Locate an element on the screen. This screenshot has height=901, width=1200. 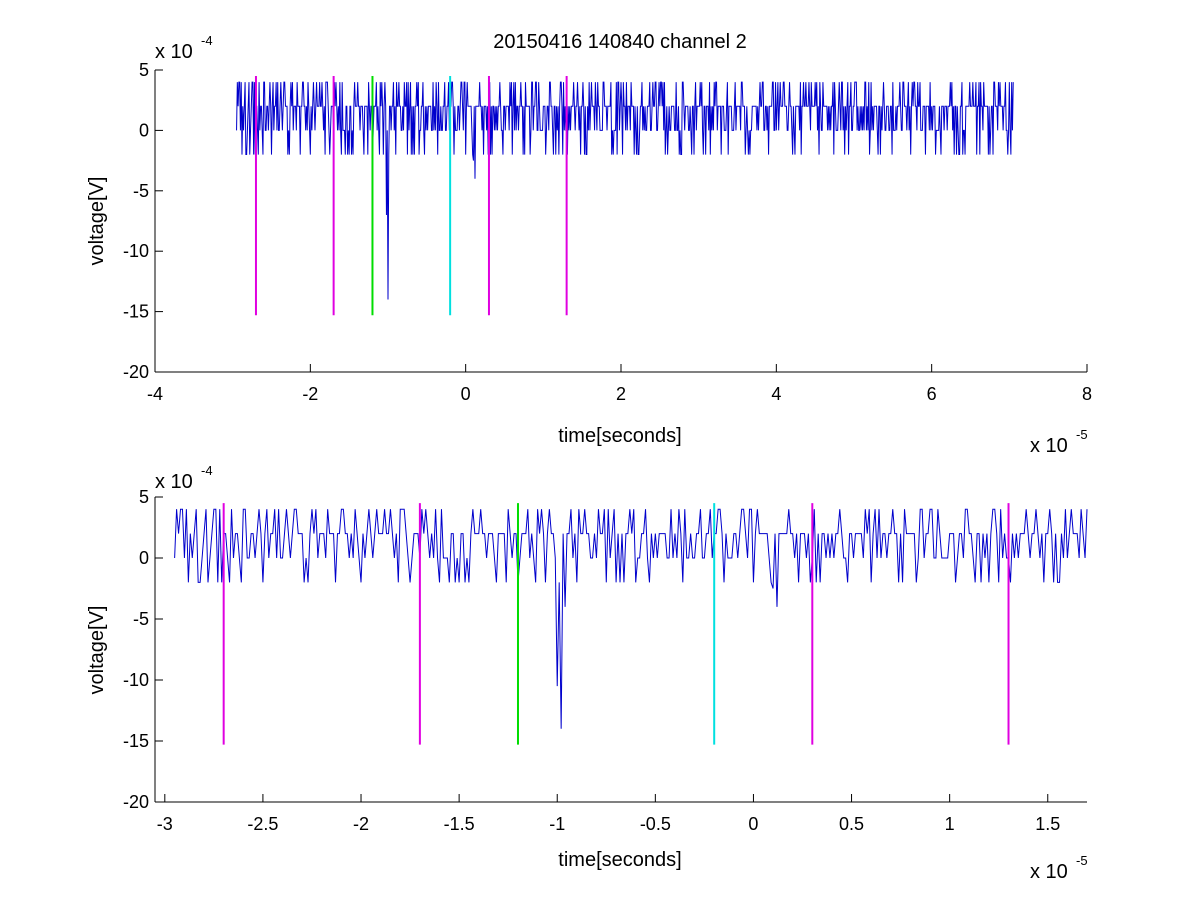
top-x-scale-label: x 10 is located at coordinates (1049, 446).